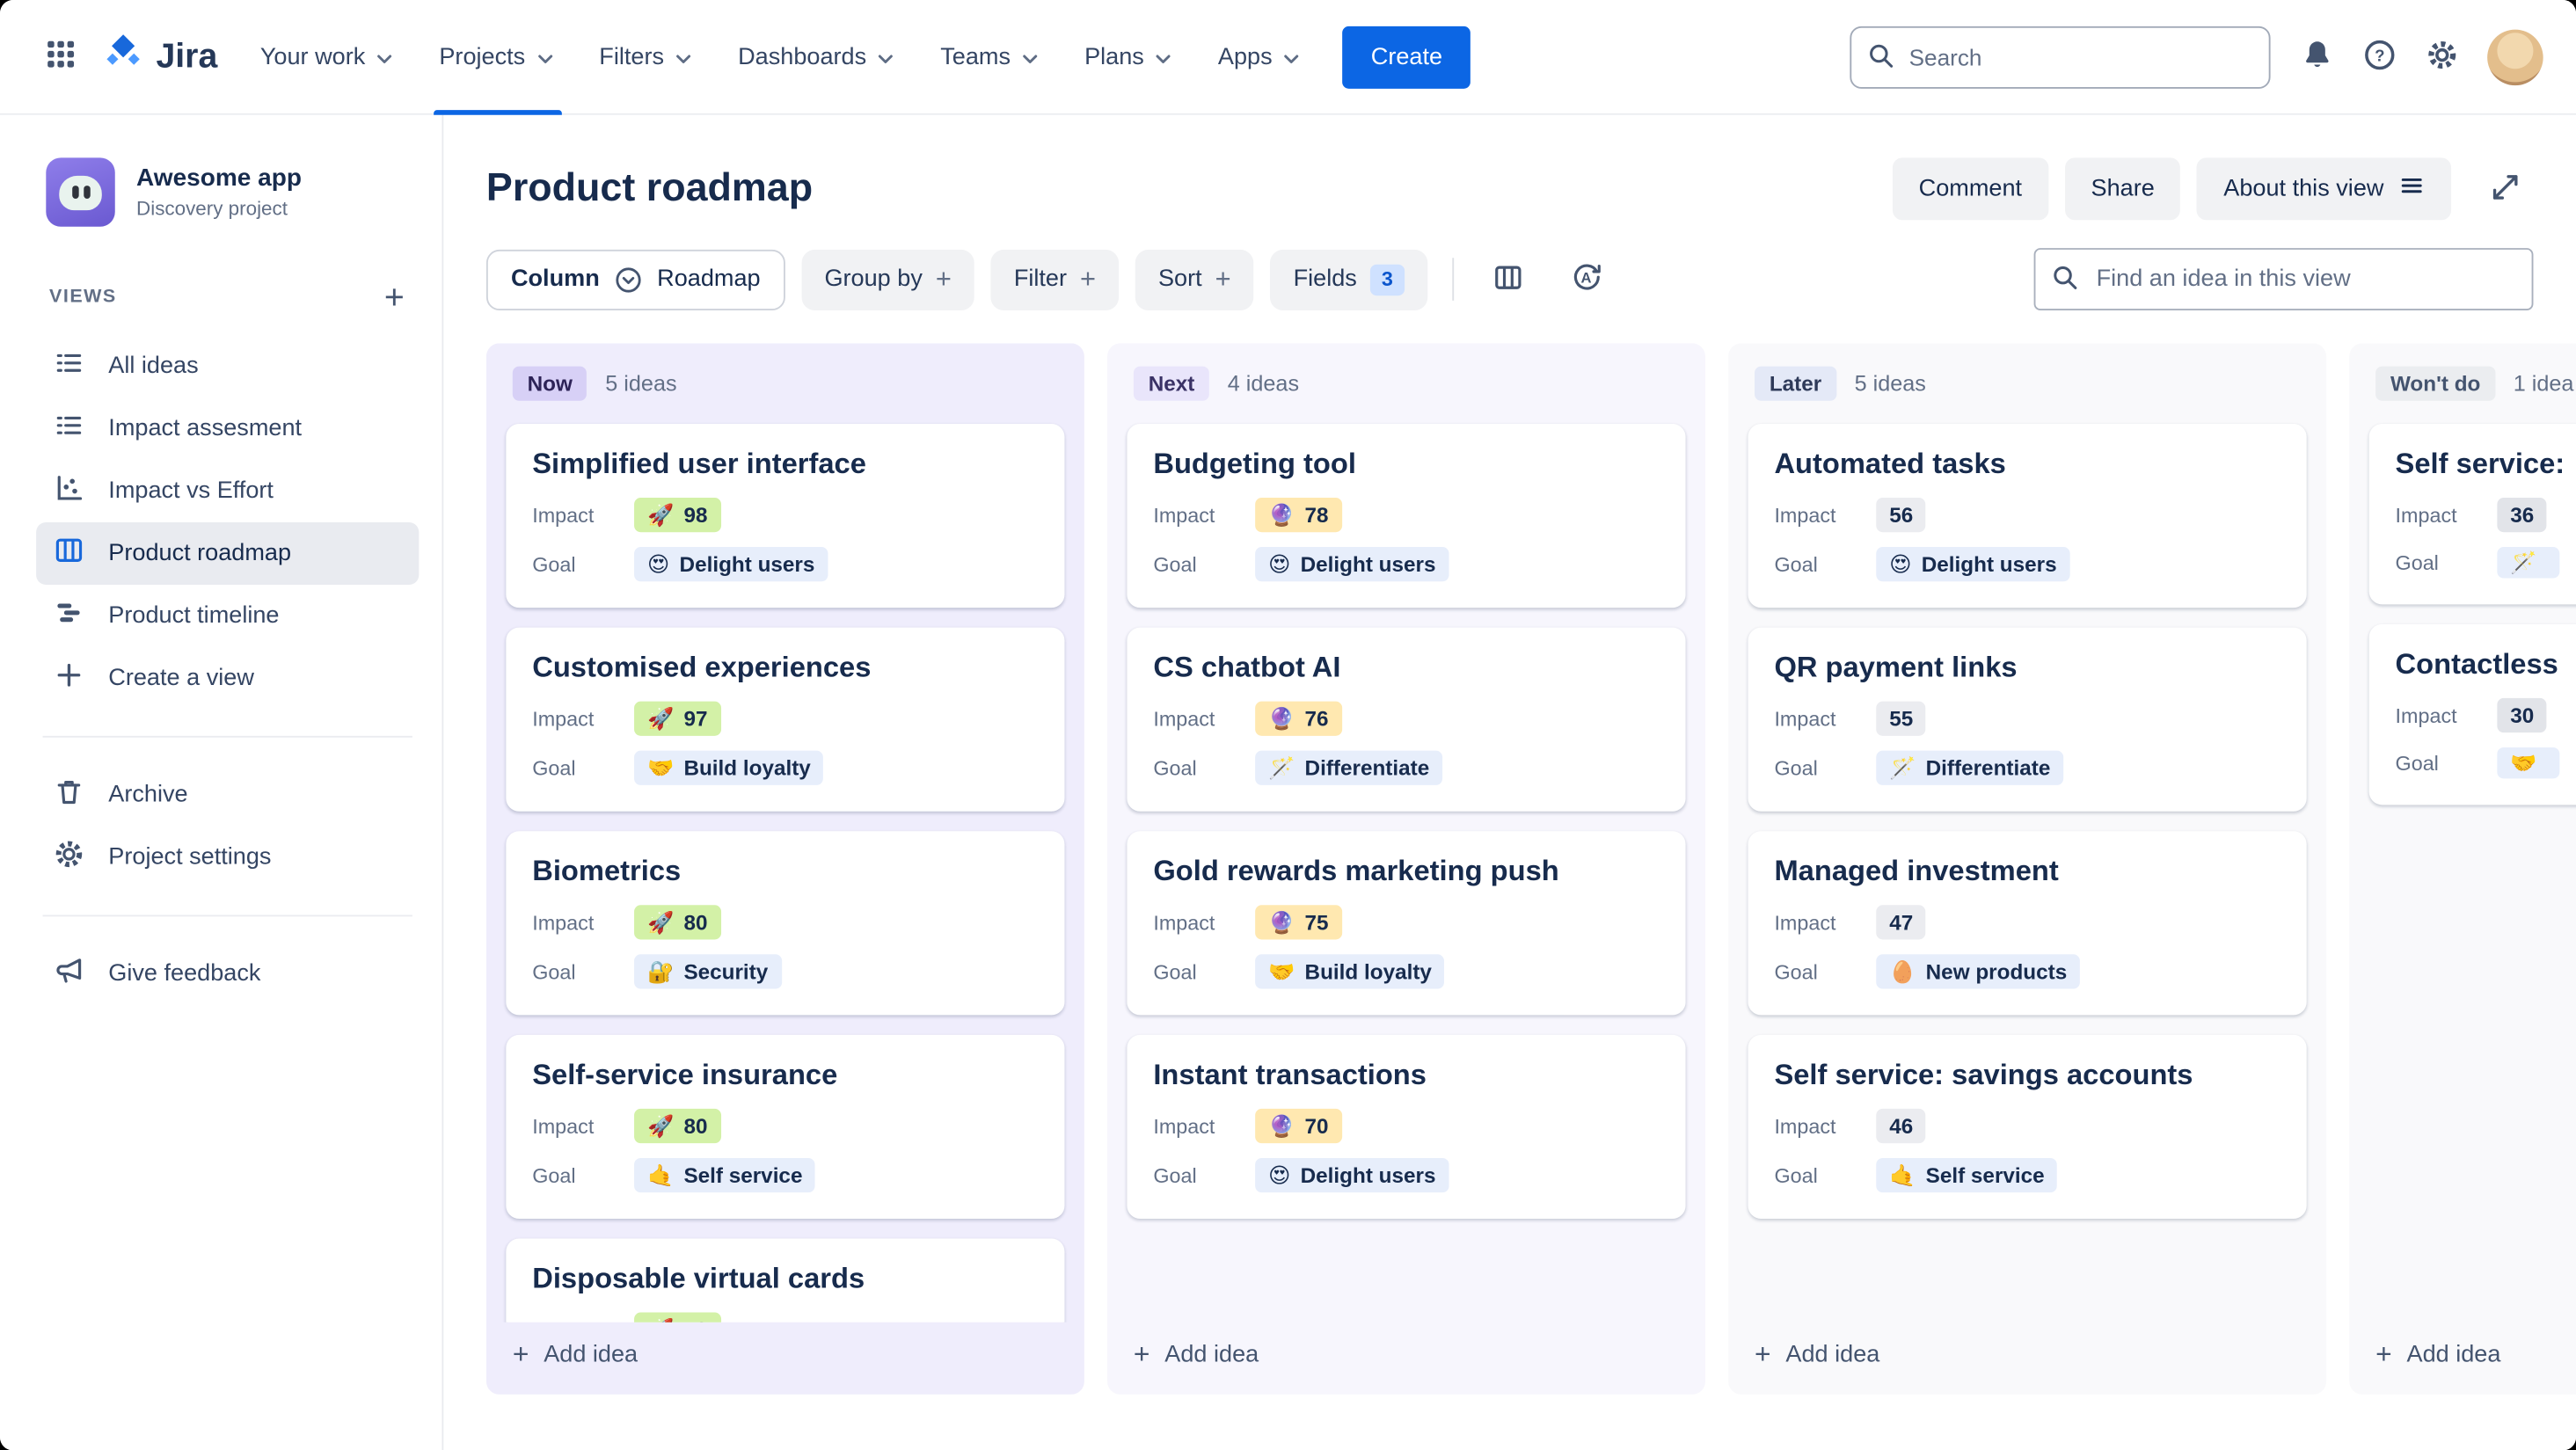 This screenshot has height=1450, width=2576. I want to click on fields-button: Fields 3, so click(1349, 279).